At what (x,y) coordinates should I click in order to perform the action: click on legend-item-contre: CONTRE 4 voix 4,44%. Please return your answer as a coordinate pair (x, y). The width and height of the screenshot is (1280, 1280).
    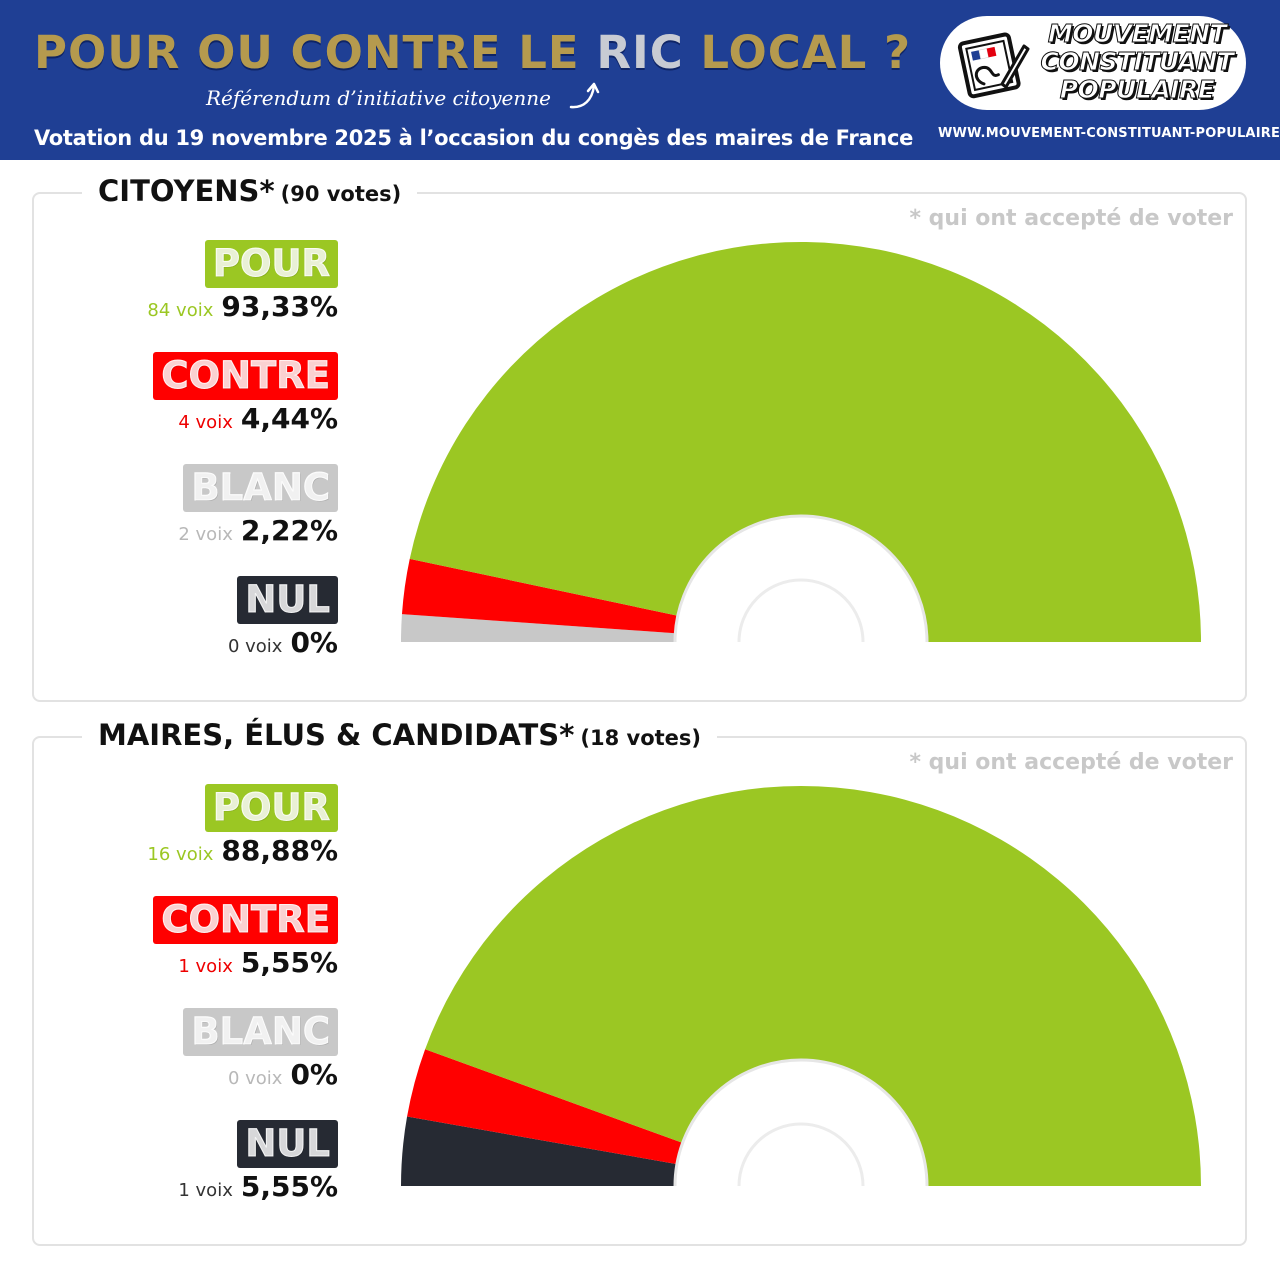
    Looking at the image, I should click on (245, 393).